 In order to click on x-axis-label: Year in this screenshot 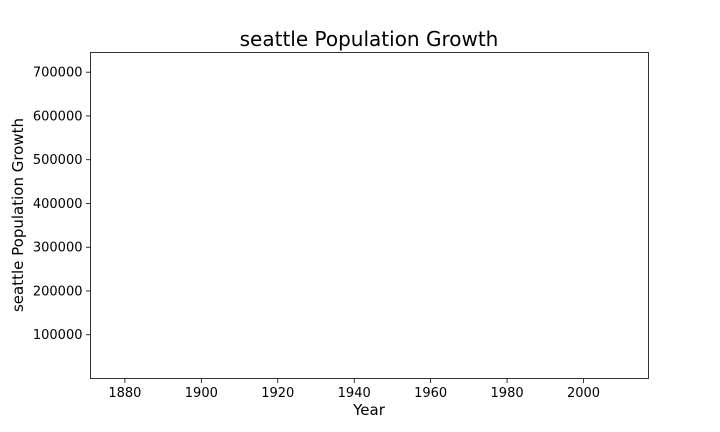, I will do `click(369, 410)`.